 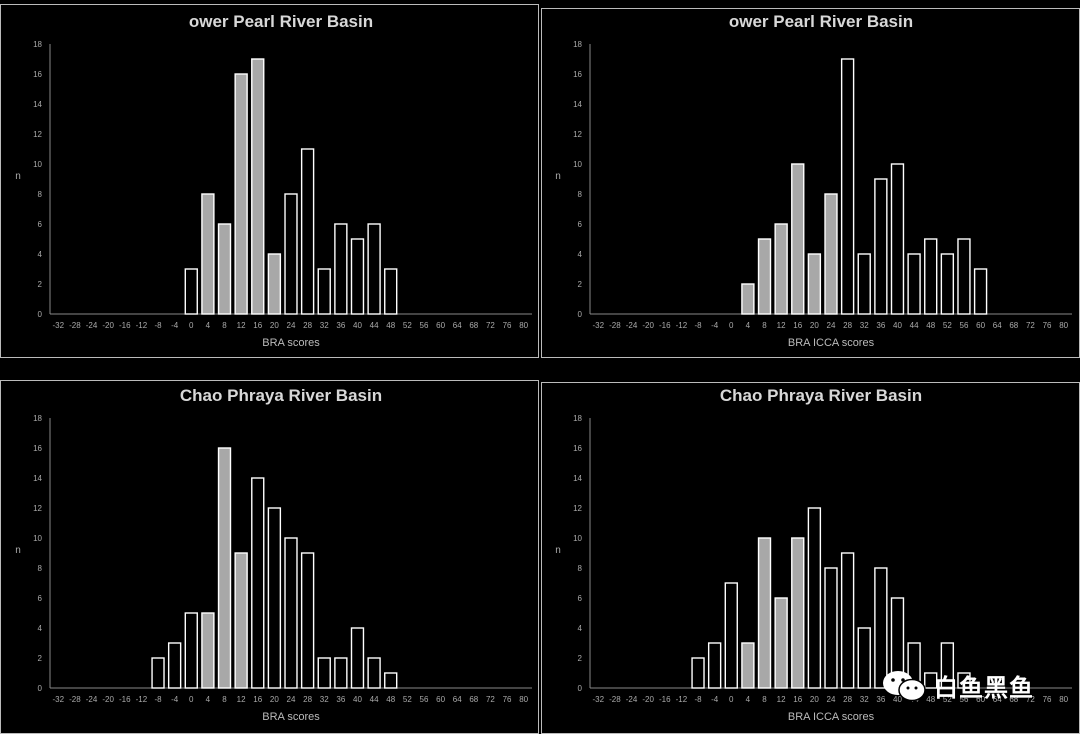 I want to click on y-tick-label: 0, so click(x=40, y=688).